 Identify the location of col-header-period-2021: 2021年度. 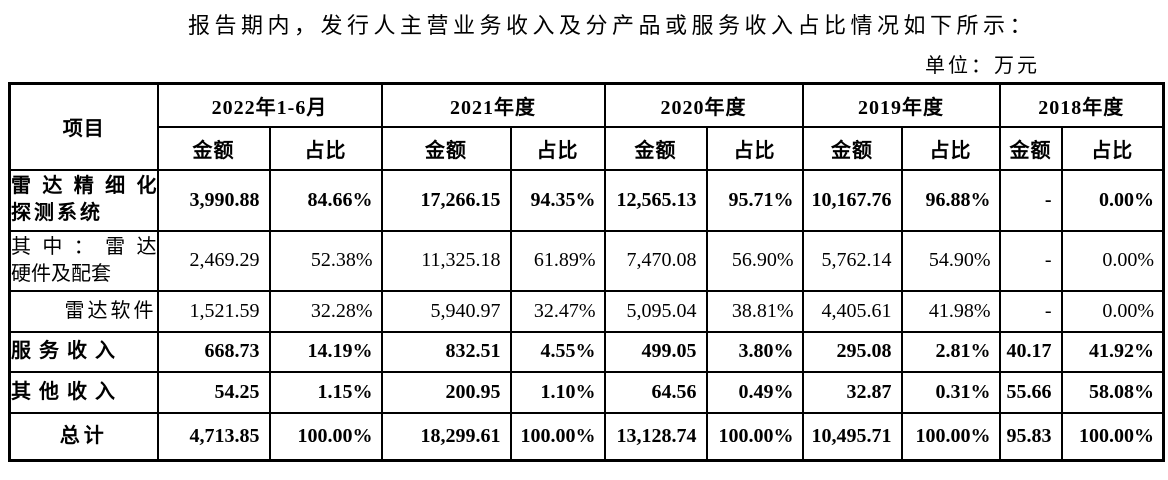
(493, 105).